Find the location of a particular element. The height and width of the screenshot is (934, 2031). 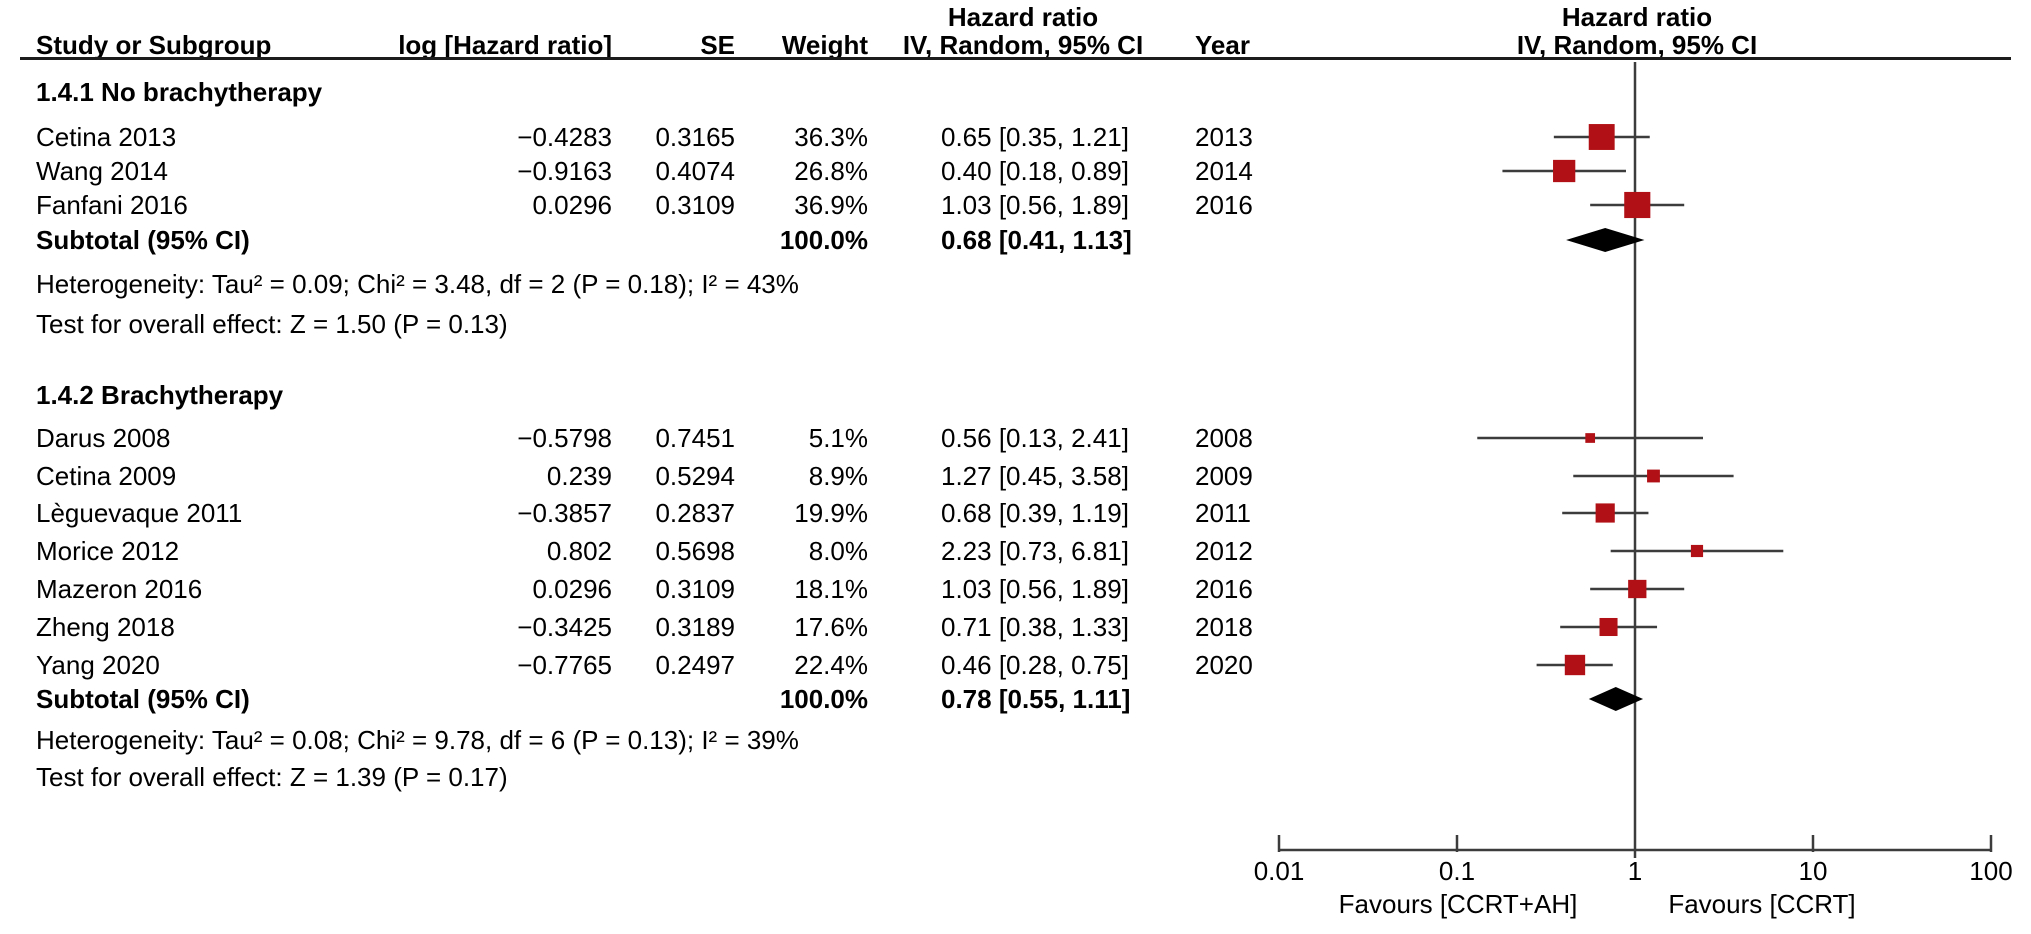

se-cell: 0.7451 is located at coordinates (695, 438).